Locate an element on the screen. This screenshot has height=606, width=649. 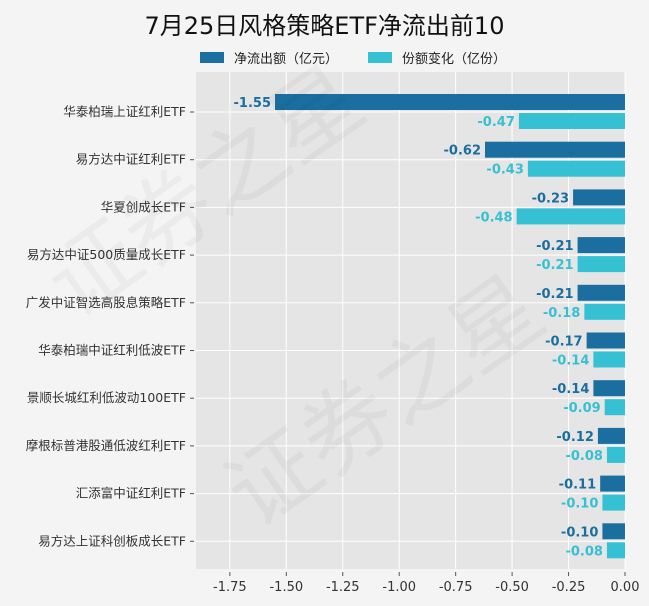
data-label: -0.18 is located at coordinates (561, 313).